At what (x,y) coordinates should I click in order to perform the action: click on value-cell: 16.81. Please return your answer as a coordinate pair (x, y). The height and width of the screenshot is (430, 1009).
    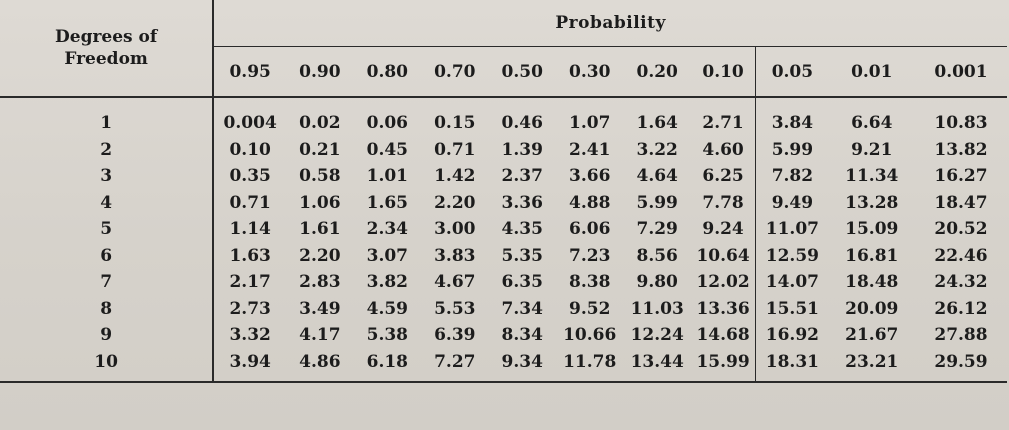
    Looking at the image, I should click on (872, 255).